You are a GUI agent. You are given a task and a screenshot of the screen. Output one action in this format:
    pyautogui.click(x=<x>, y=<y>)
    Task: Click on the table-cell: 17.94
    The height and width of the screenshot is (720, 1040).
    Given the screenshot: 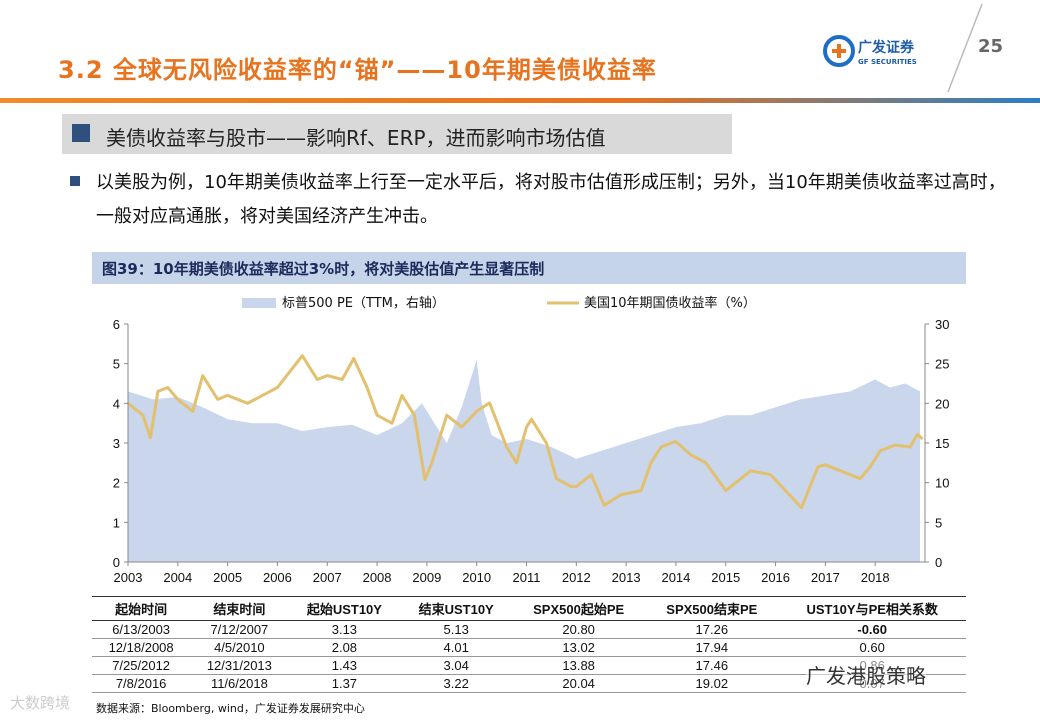 What is the action you would take?
    pyautogui.click(x=712, y=647)
    